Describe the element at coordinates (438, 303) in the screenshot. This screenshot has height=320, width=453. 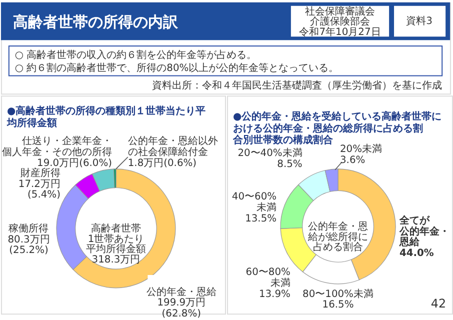
I see `text: 42` at that location.